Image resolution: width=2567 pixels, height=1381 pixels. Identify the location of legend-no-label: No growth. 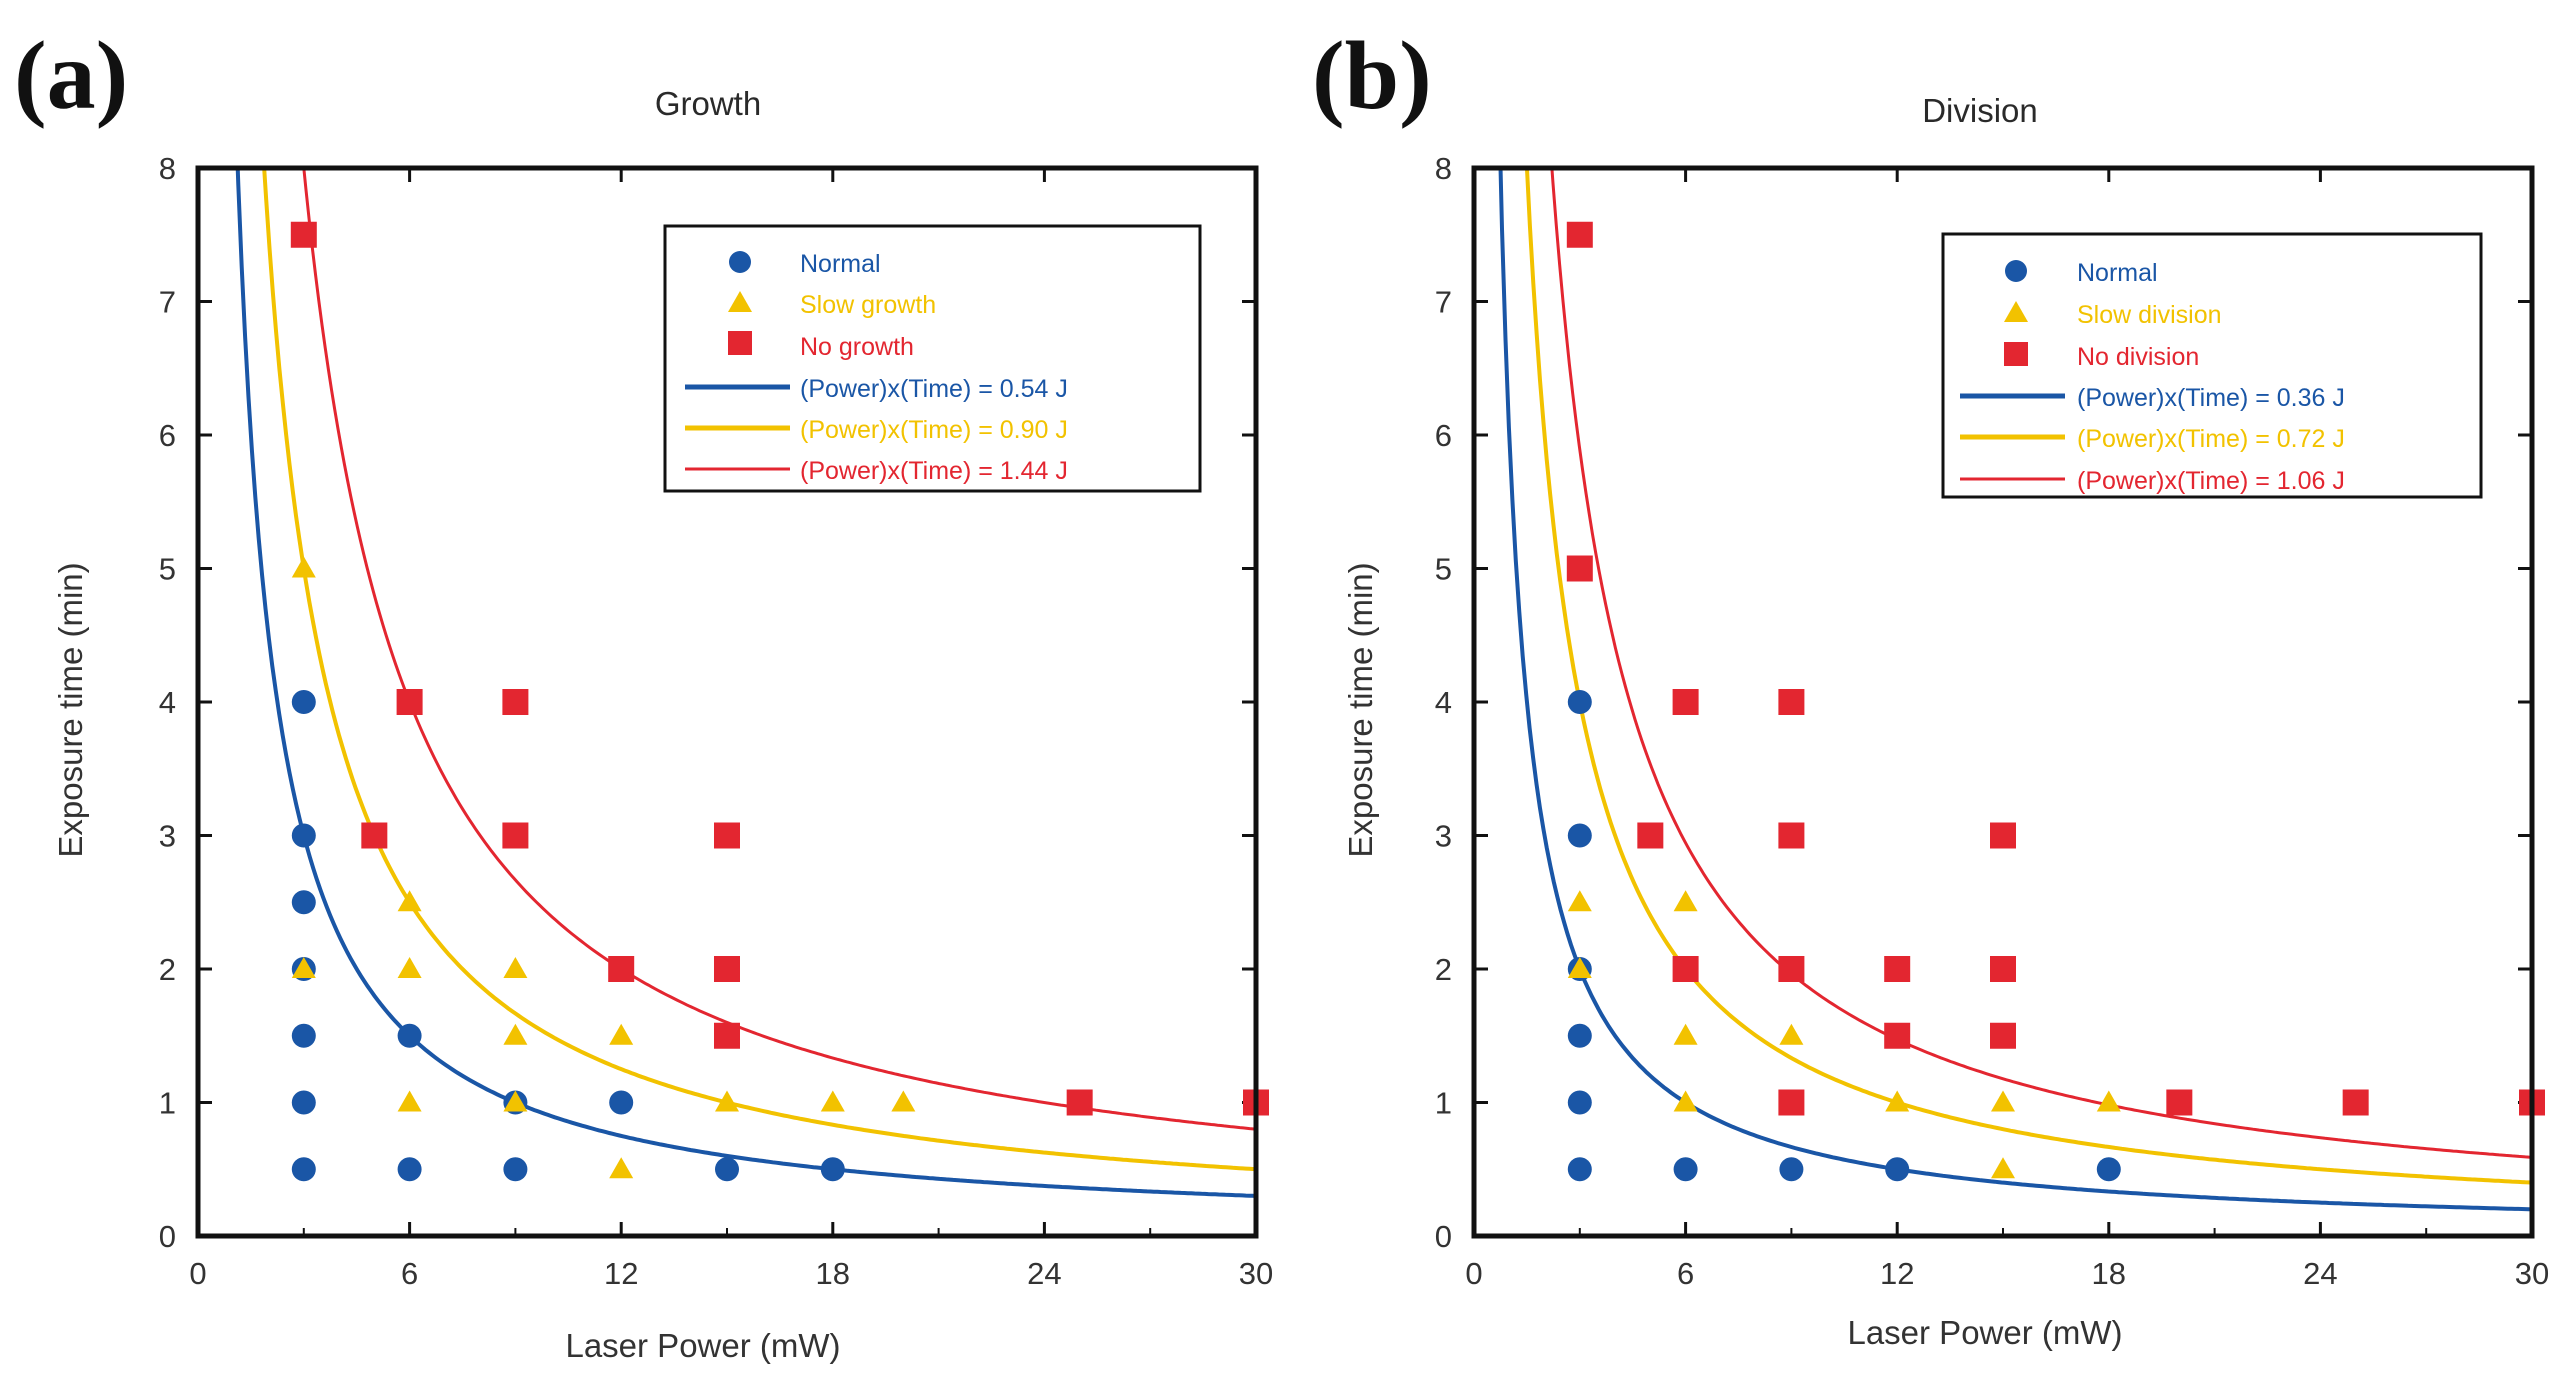
(857, 347).